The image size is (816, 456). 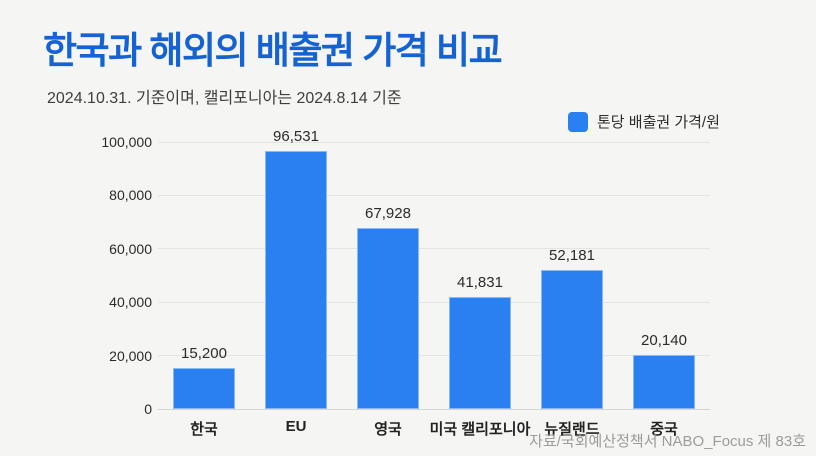 I want to click on legend: 톤당 배출권 가격/원, so click(x=644, y=121).